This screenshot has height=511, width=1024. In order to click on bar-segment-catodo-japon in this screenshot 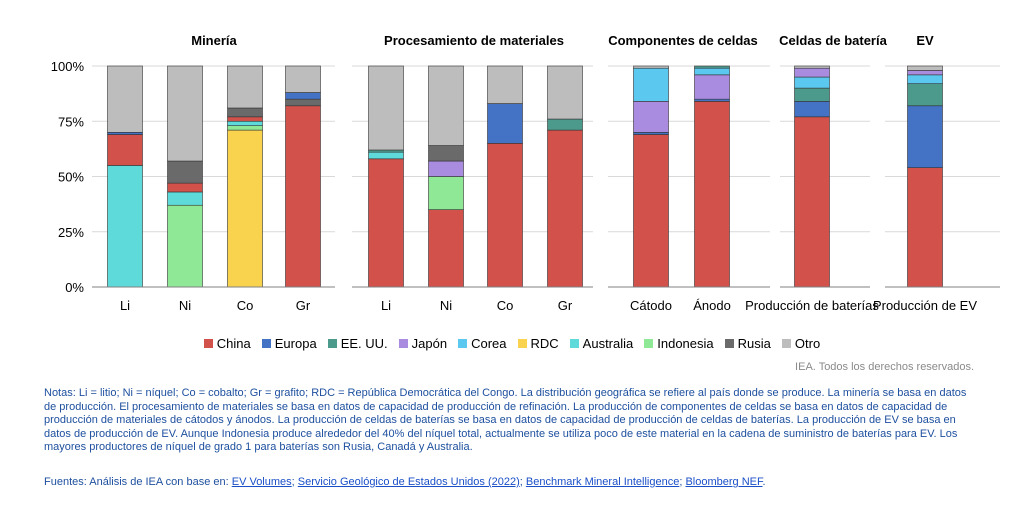, I will do `click(651, 117)`.